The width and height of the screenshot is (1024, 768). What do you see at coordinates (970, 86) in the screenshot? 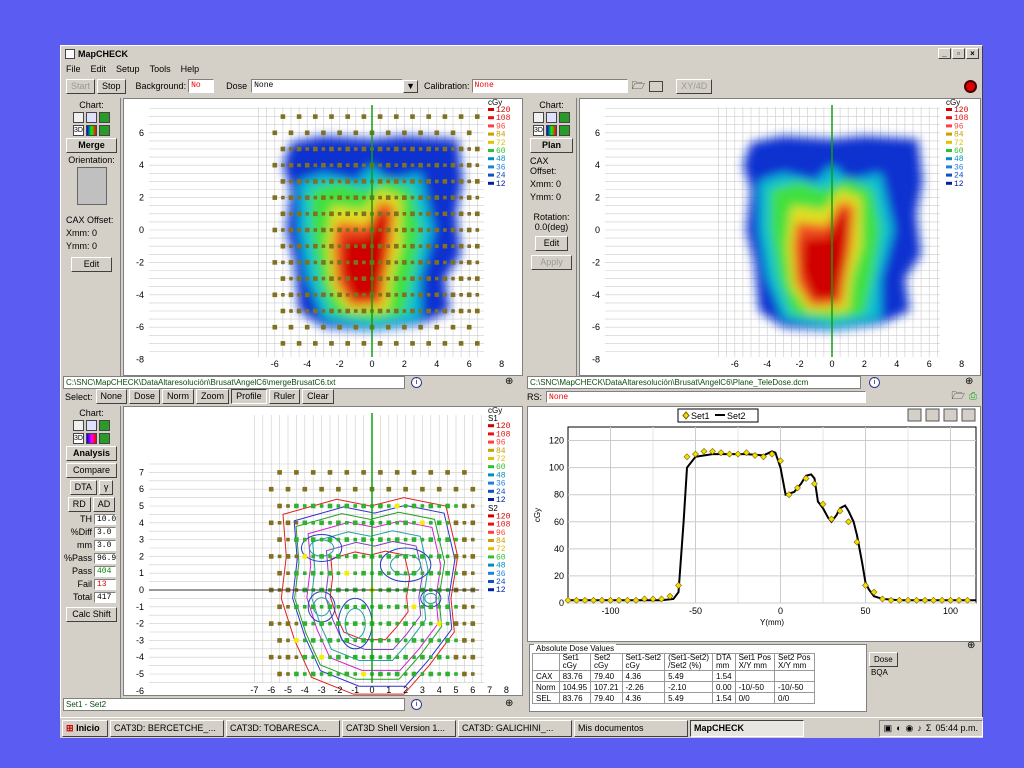
I see `record-icon` at bounding box center [970, 86].